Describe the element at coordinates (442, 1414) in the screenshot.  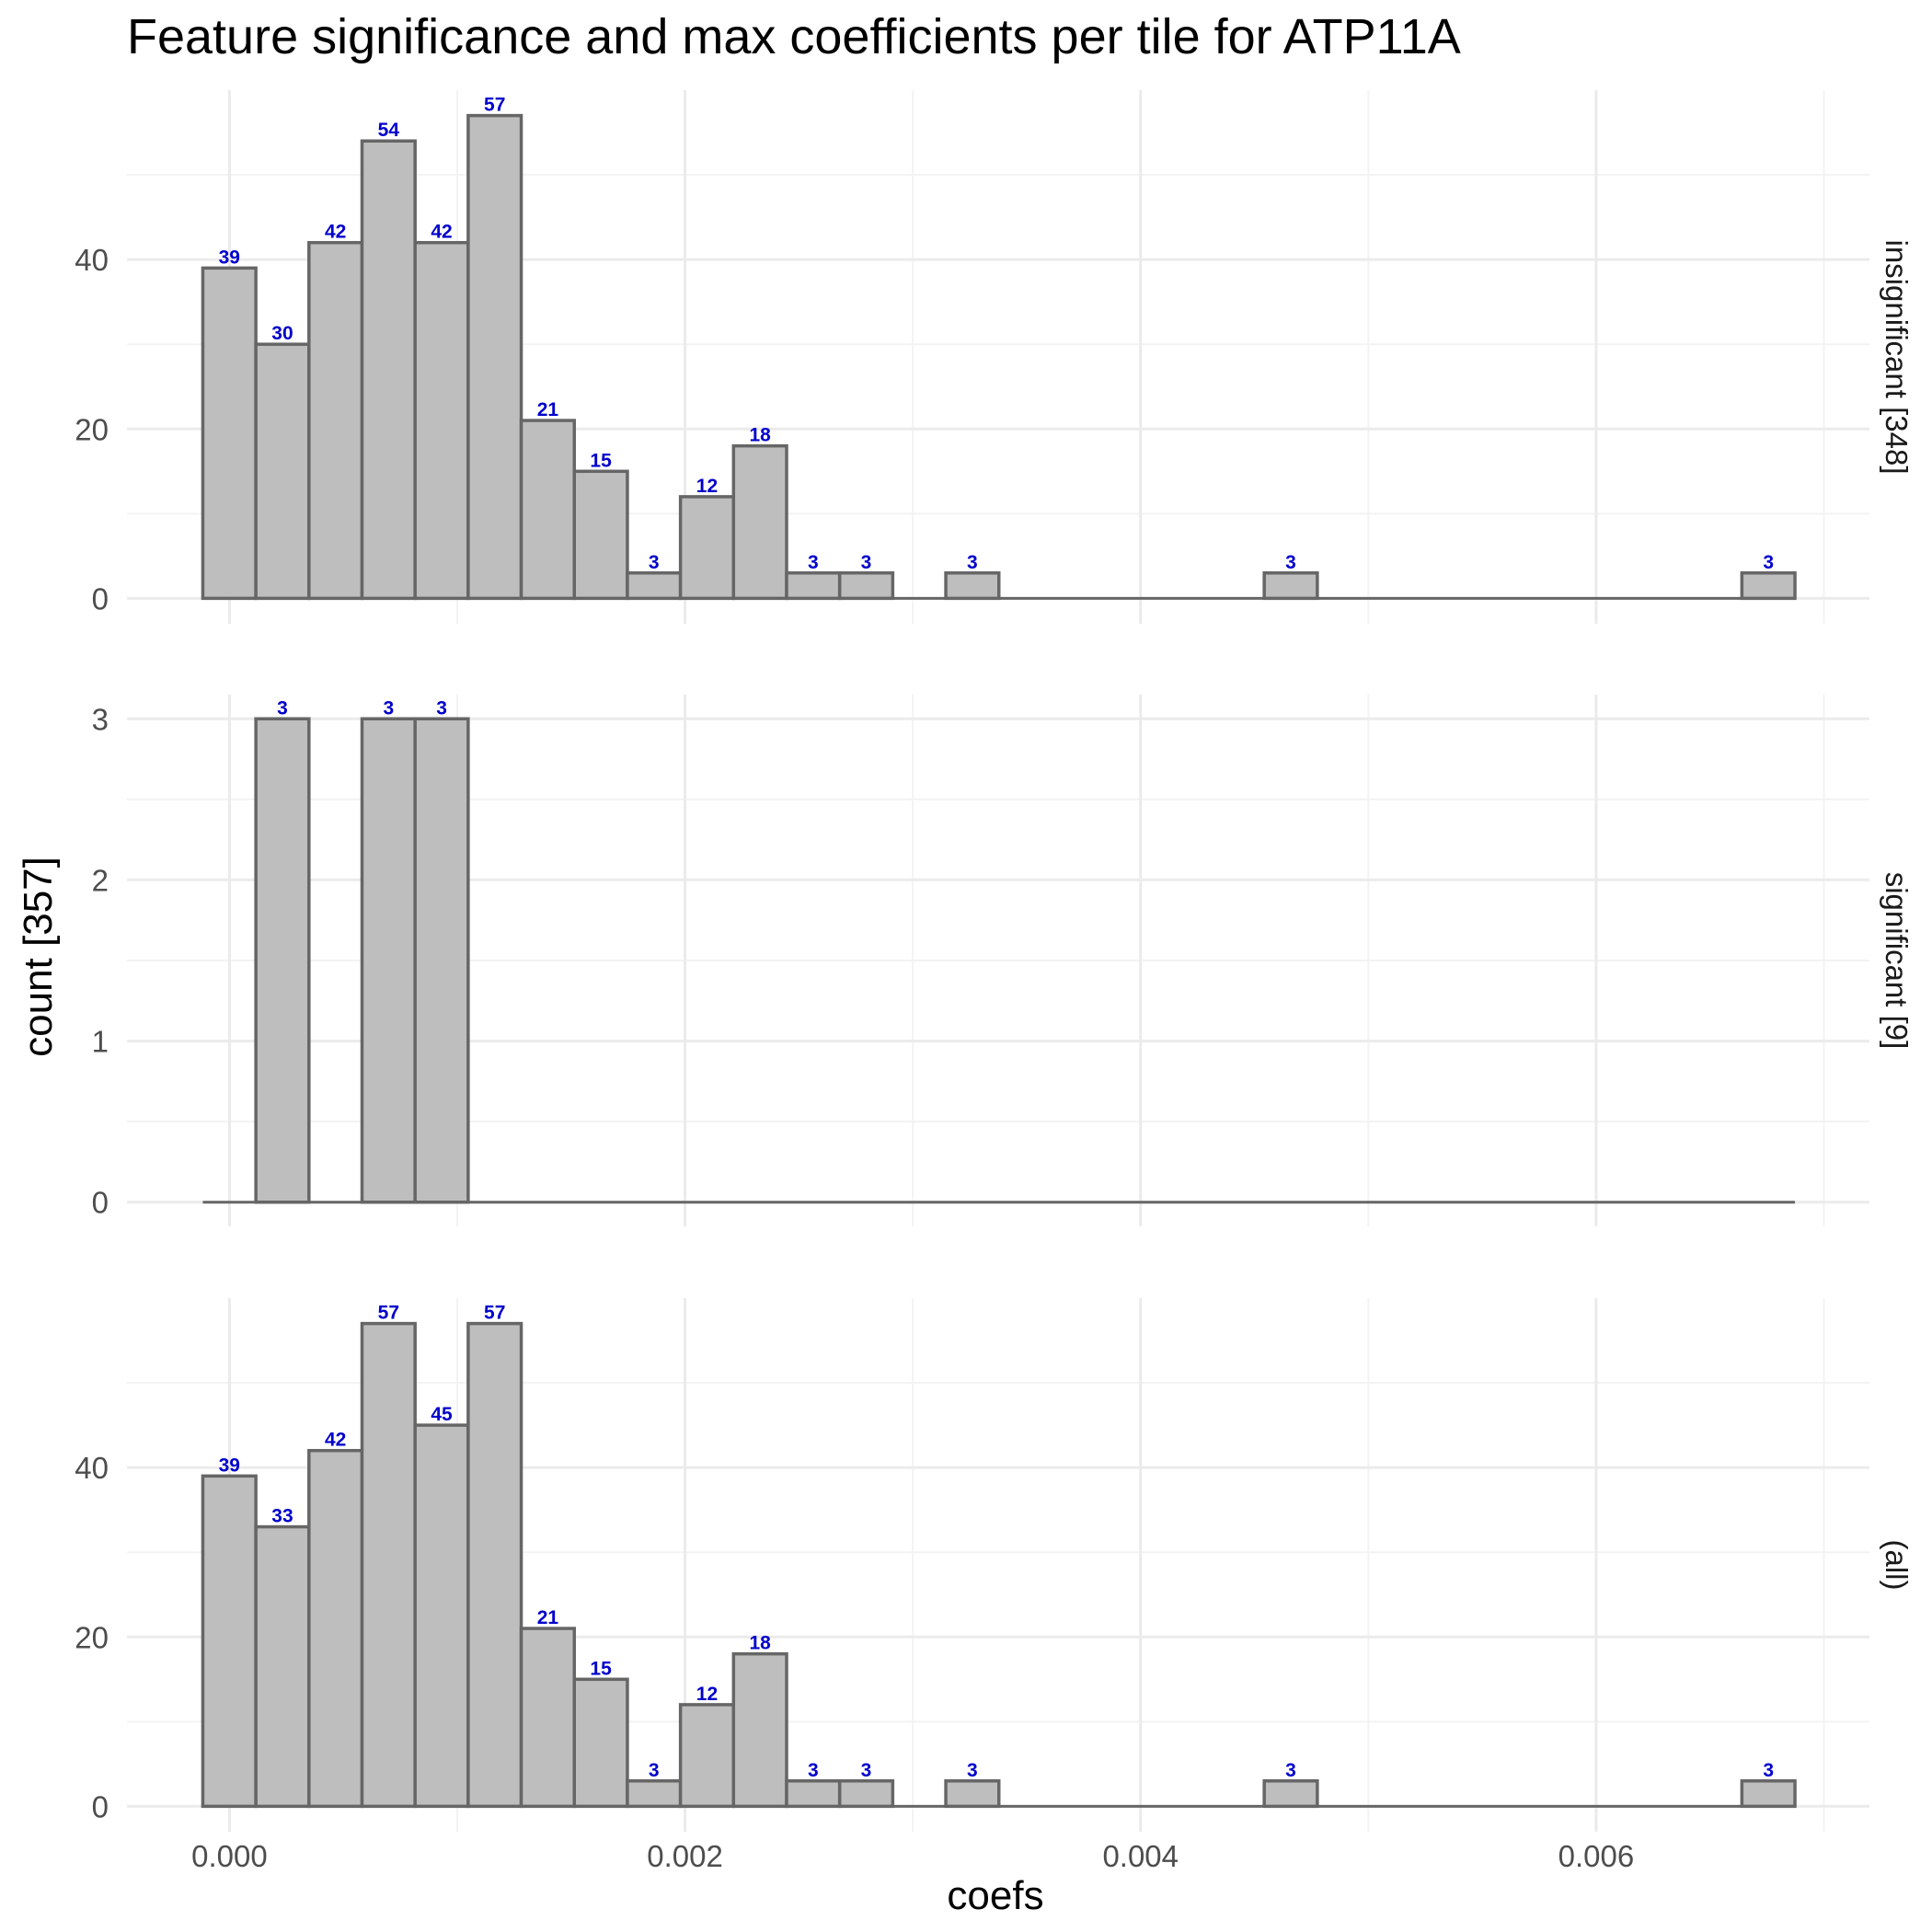
I see `bar-count-label: 45` at that location.